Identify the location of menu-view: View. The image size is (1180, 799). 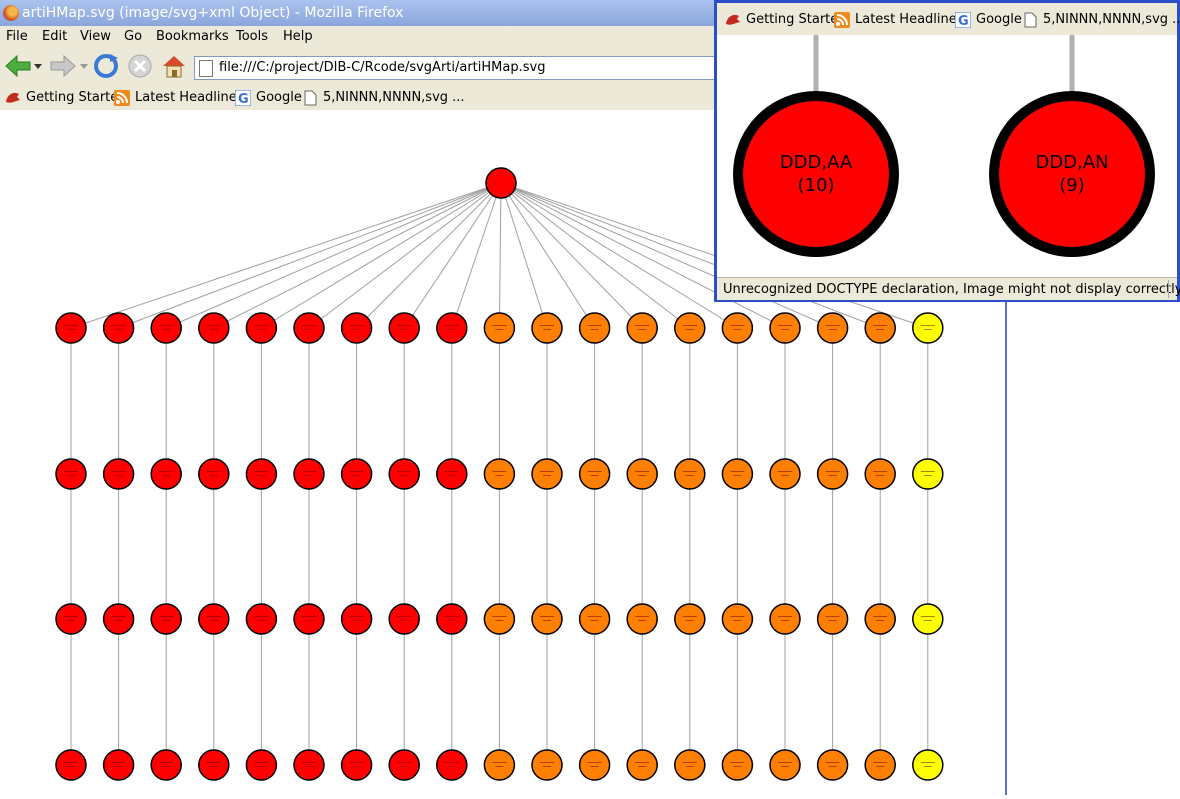
(95, 36).